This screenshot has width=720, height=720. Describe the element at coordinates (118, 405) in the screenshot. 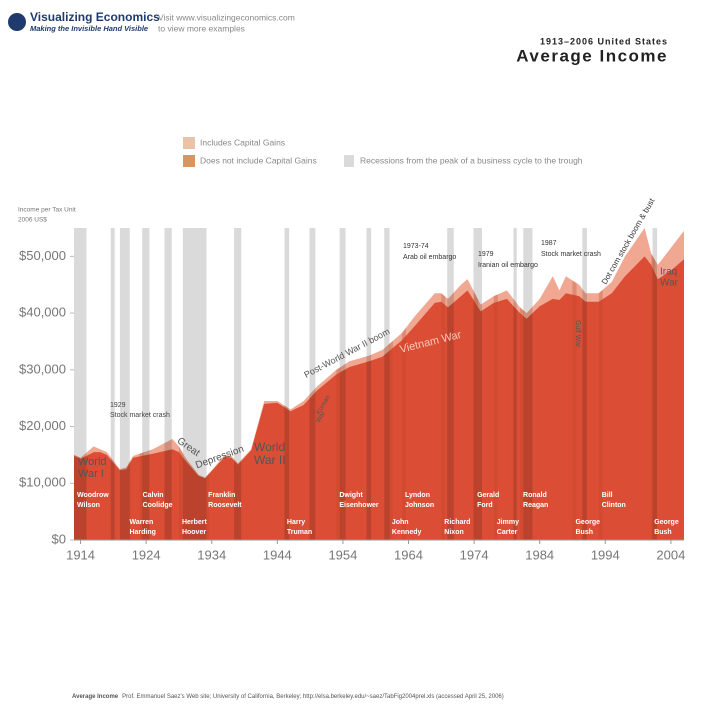

I see `annotation: 1929` at that location.